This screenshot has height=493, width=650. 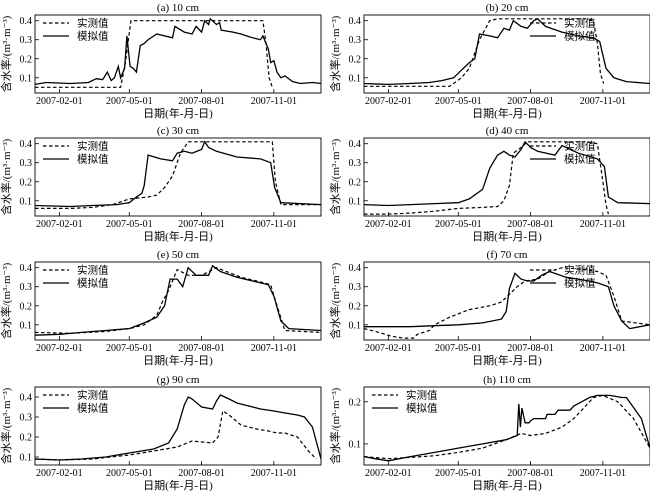 I want to click on chart-title: (a) 10 cm, so click(x=178, y=8).